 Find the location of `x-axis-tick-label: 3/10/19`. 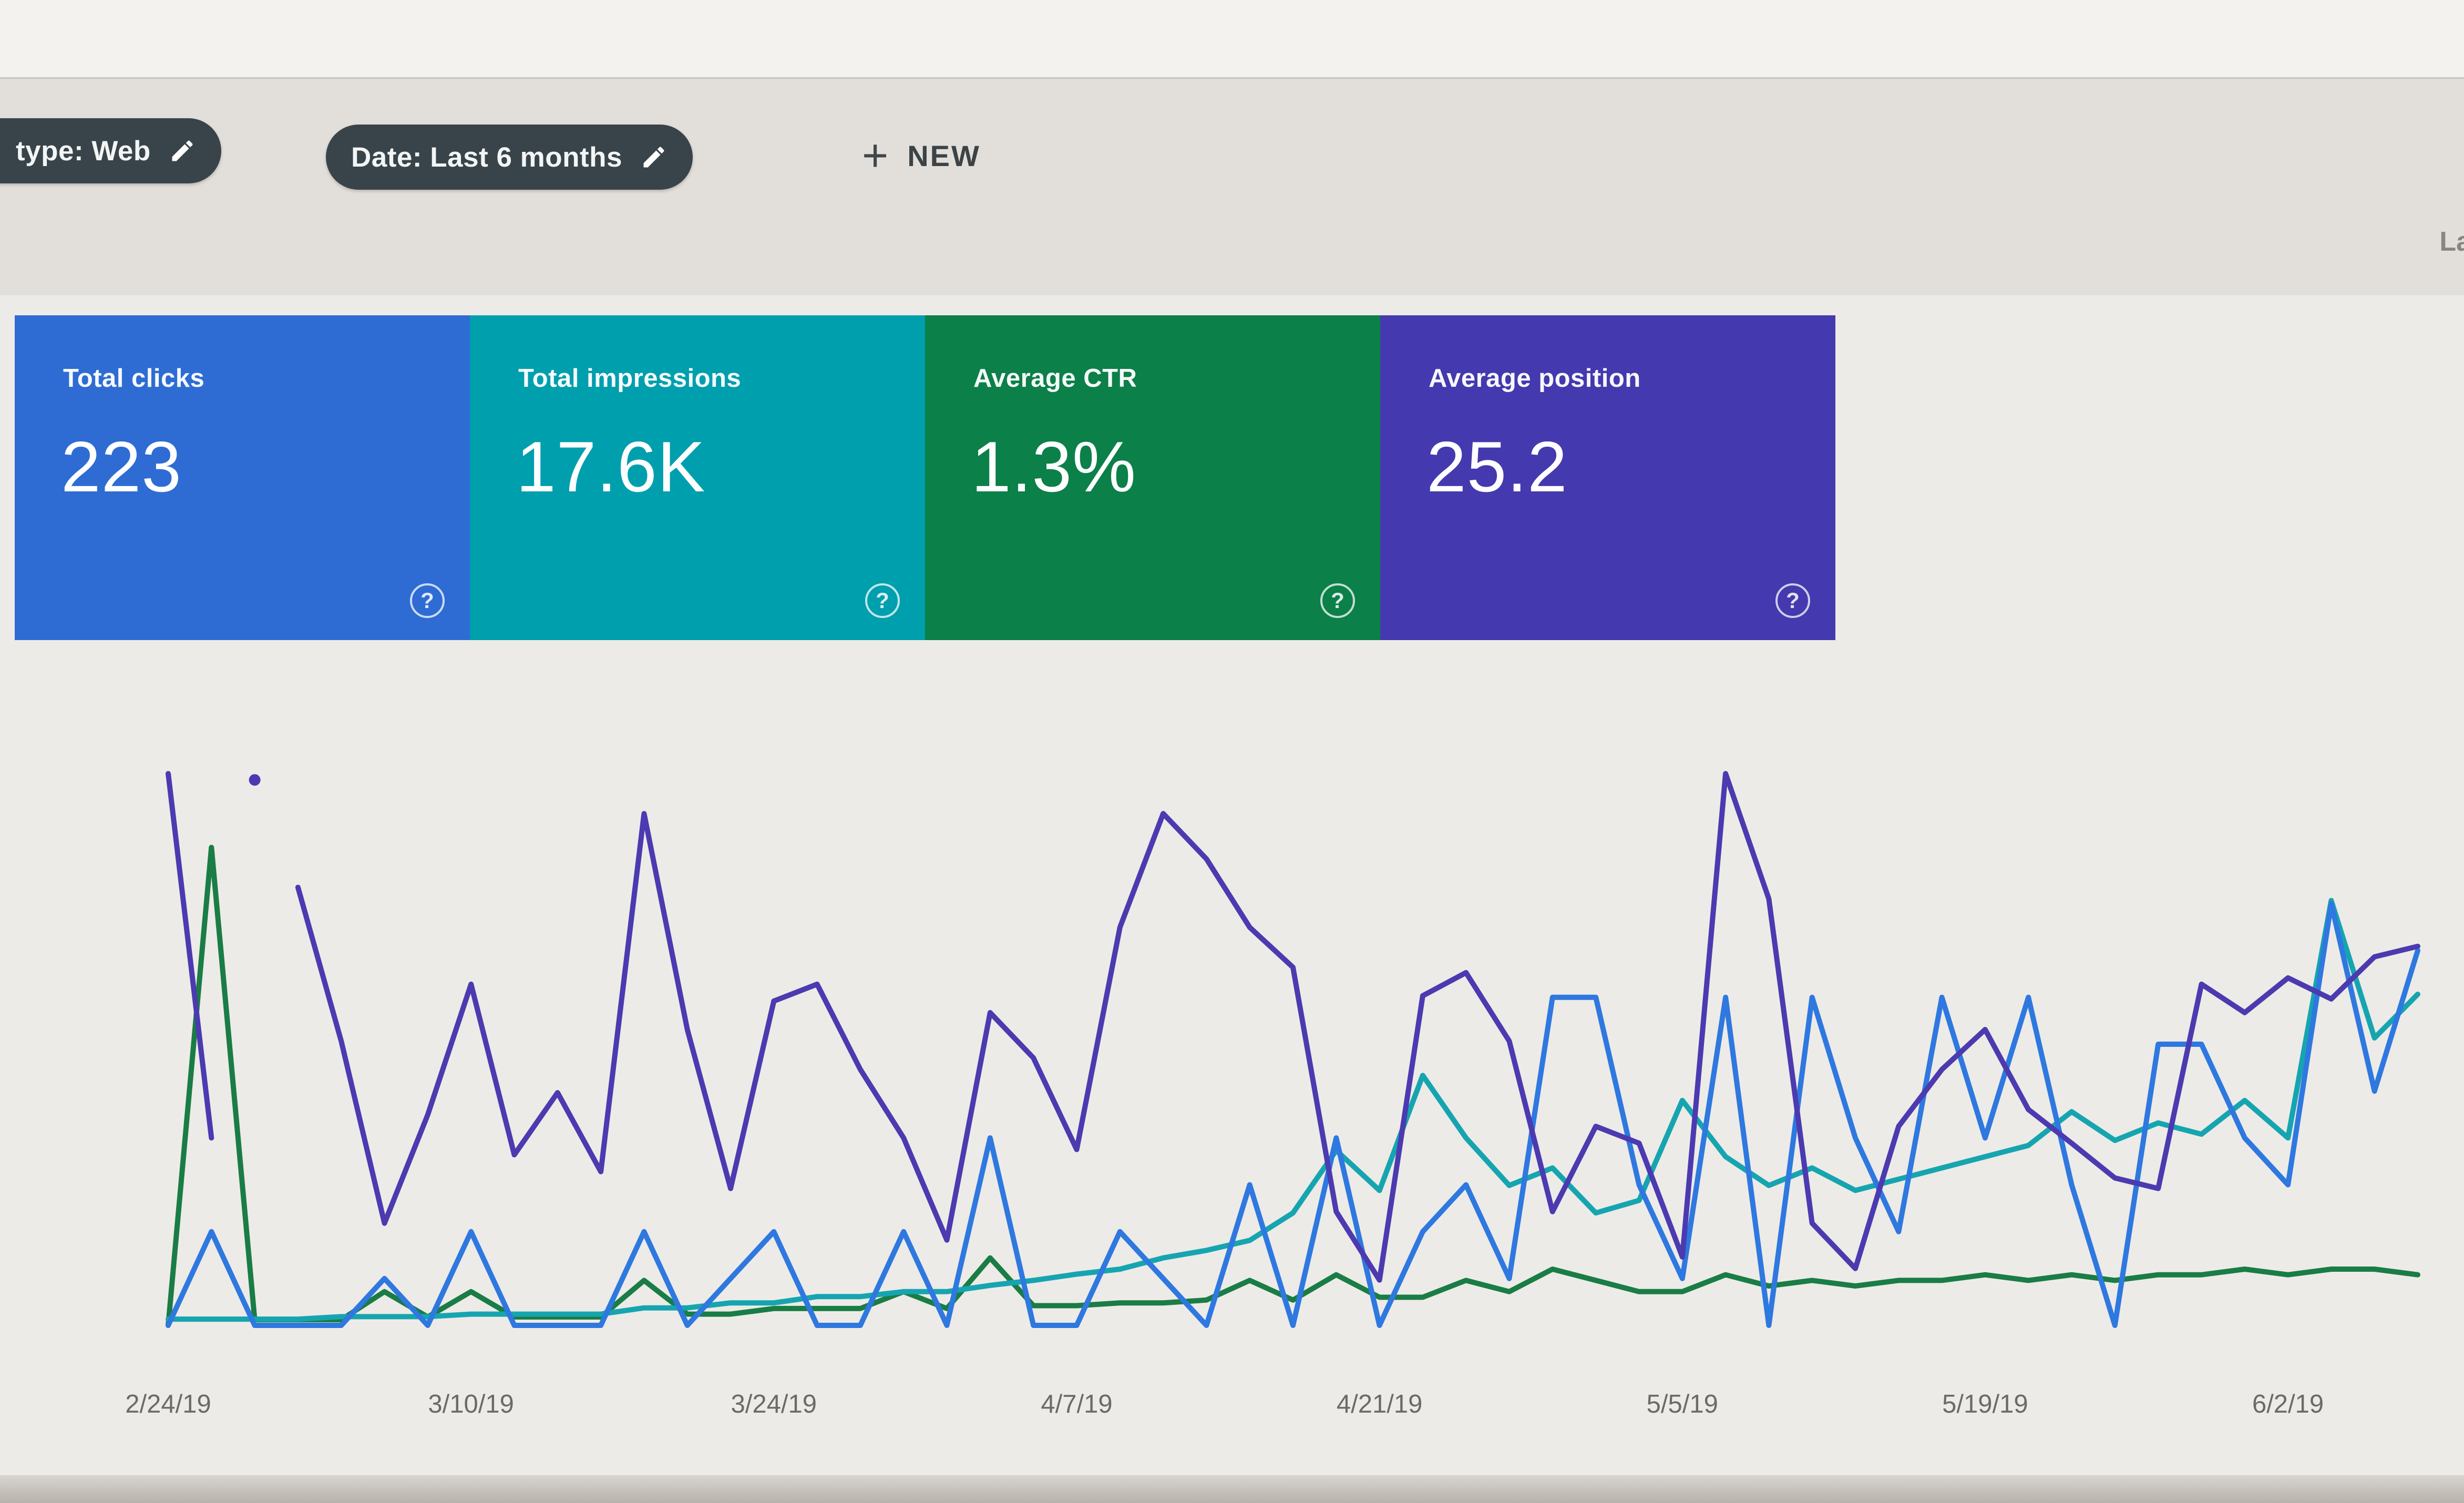

x-axis-tick-label: 3/10/19 is located at coordinates (471, 1404).